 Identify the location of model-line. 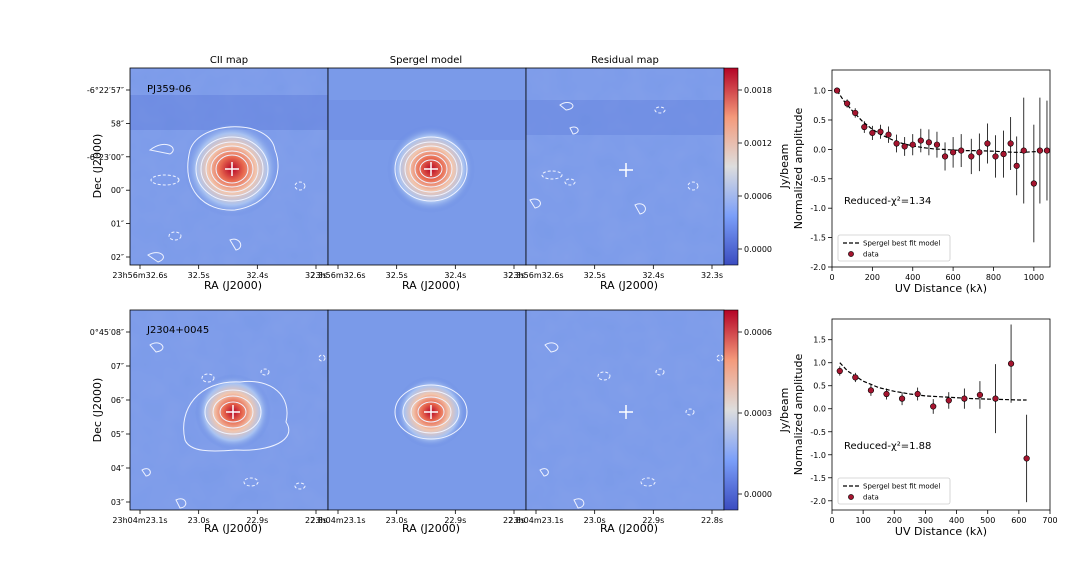
(933, 381).